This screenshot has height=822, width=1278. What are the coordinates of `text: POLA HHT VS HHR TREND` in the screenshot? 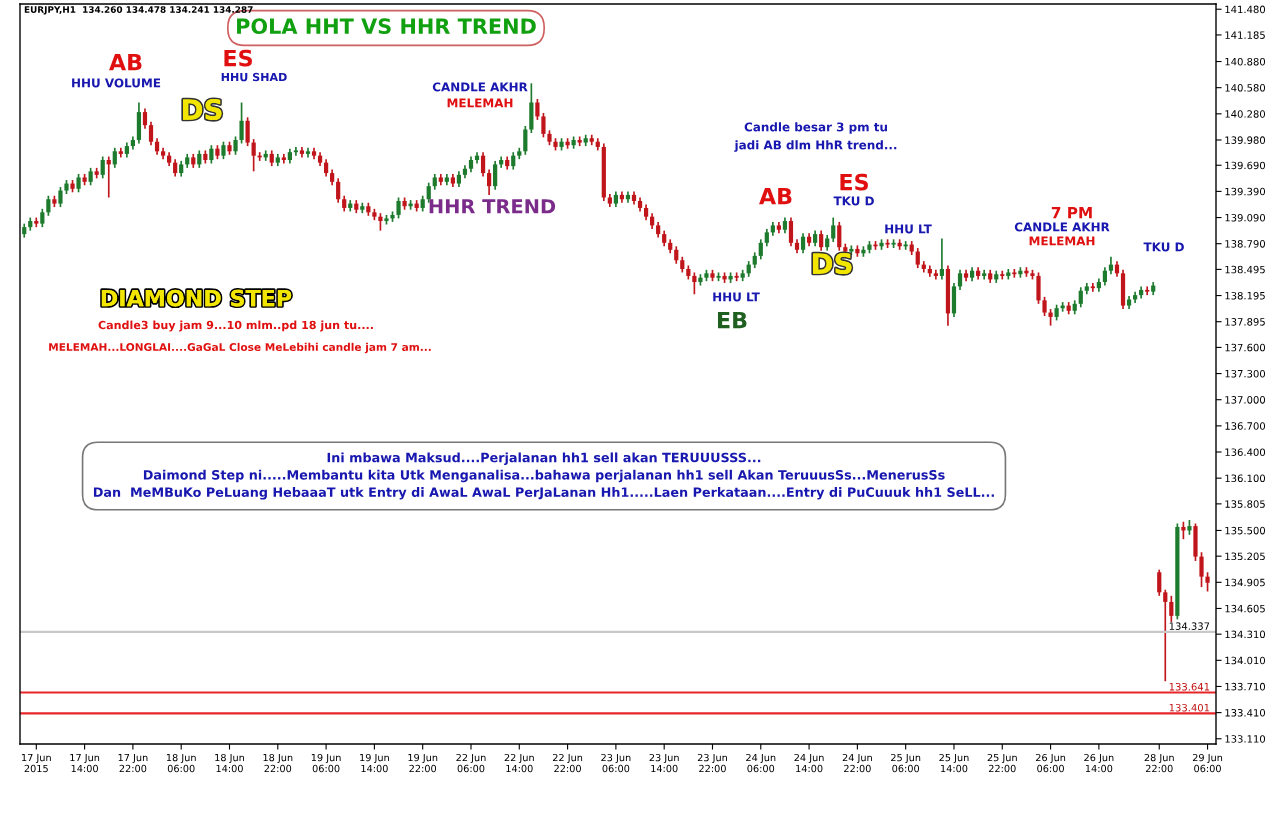 It's located at (386, 26).